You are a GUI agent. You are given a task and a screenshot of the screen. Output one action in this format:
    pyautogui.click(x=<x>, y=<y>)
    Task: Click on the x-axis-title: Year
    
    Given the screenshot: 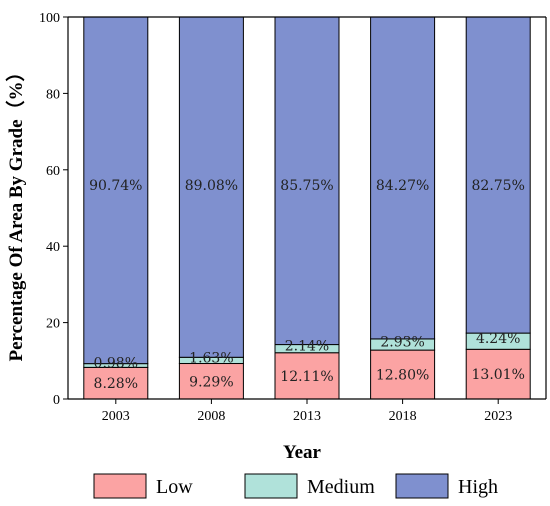 What is the action you would take?
    pyautogui.click(x=302, y=452)
    